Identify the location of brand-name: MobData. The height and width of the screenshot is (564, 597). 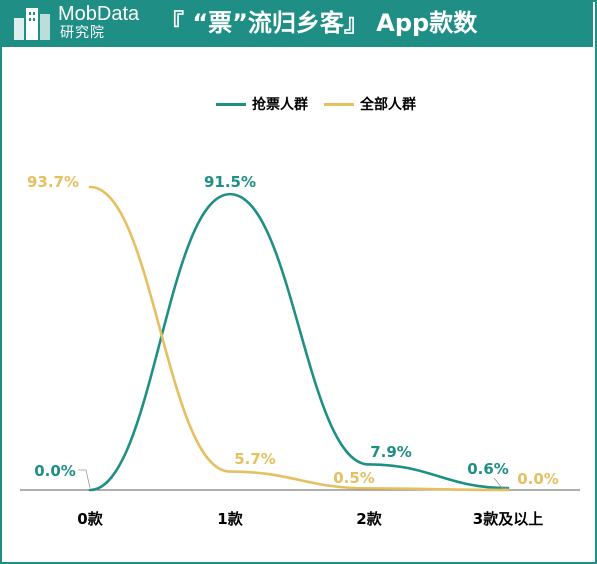
(99, 14).